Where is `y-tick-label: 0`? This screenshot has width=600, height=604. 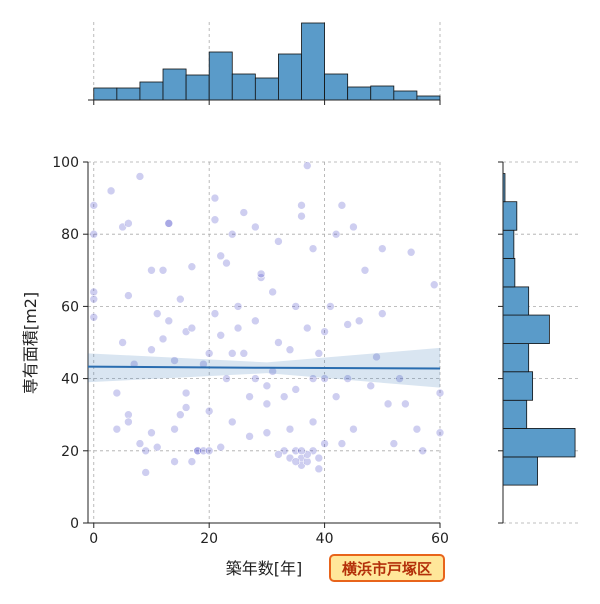 y-tick-label: 0 is located at coordinates (74, 524).